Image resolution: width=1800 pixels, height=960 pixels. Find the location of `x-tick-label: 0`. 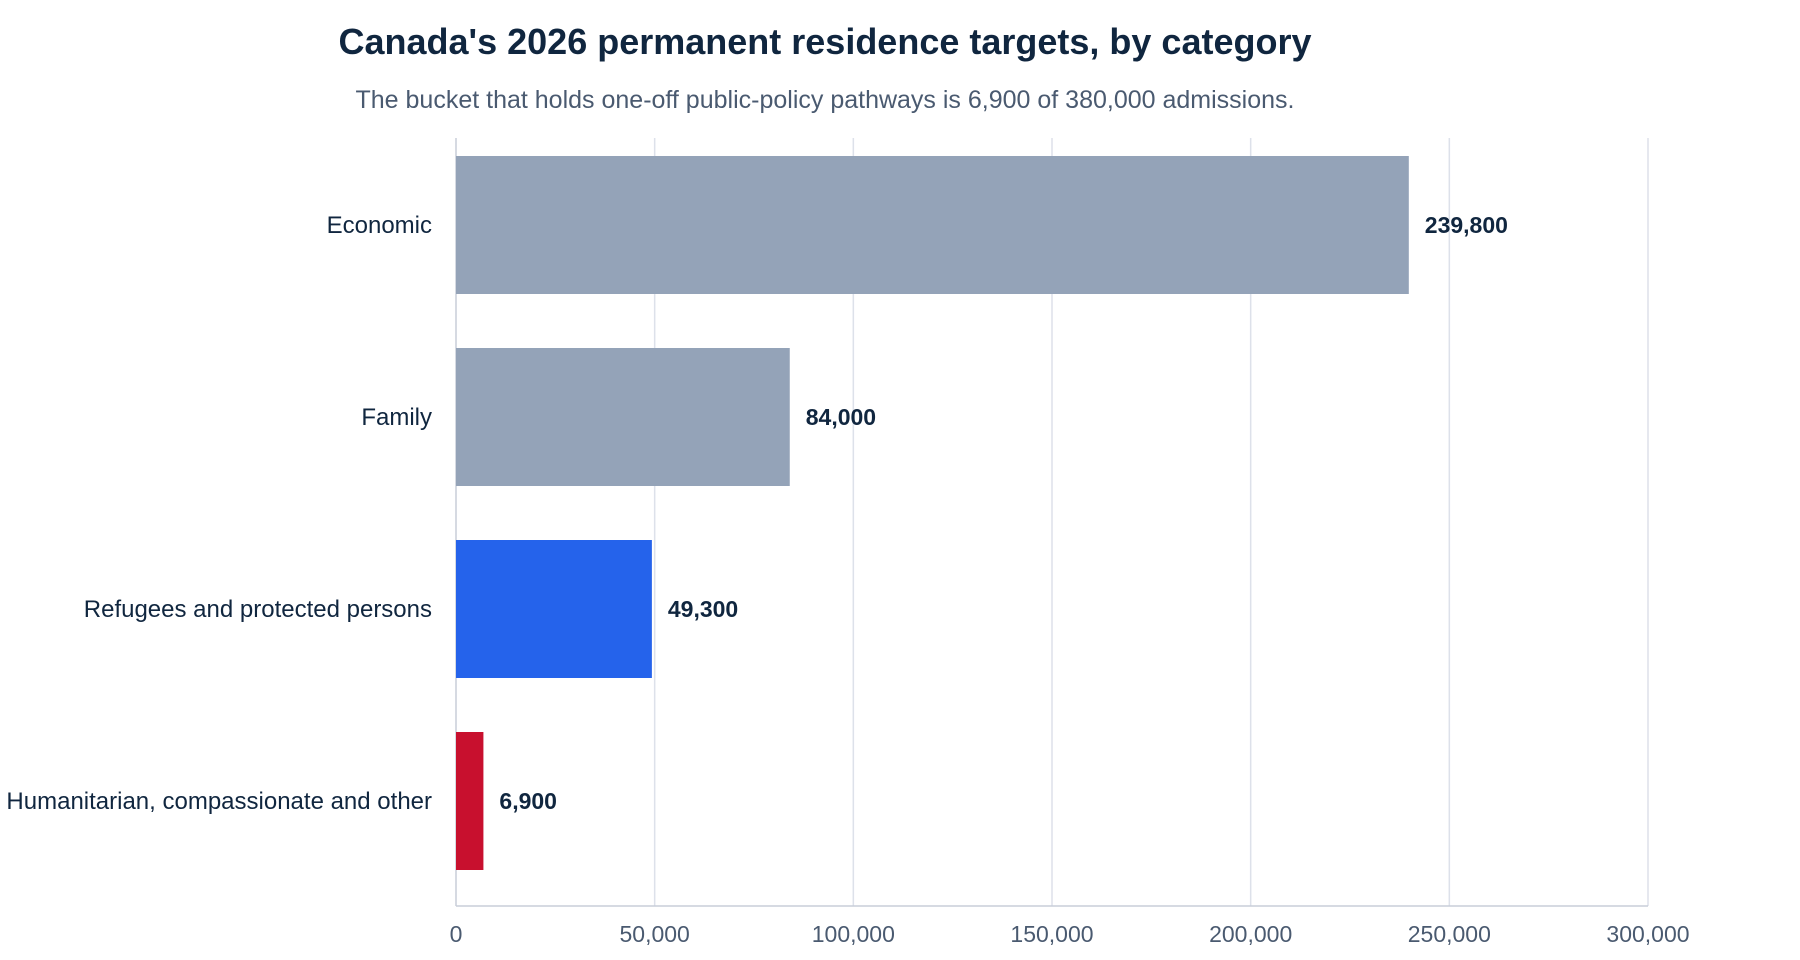

x-tick-label: 0 is located at coordinates (456, 934).